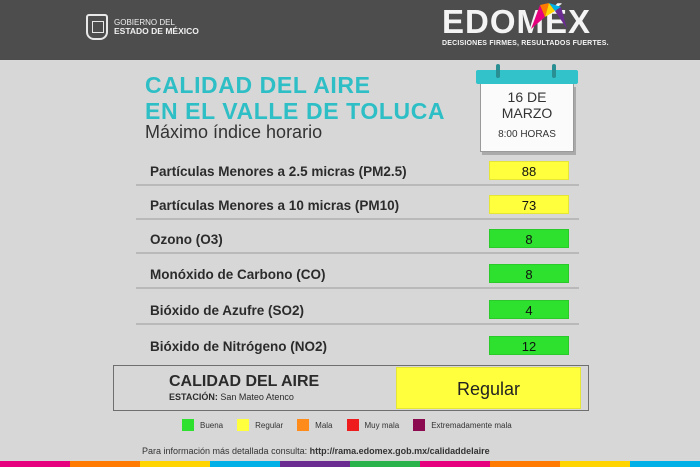  I want to click on edomex-a-mark-icon, so click(549, 16).